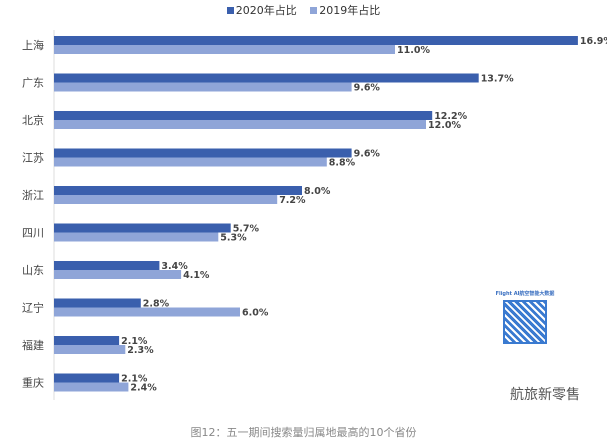 The width and height of the screenshot is (607, 442). What do you see at coordinates (345, 10) in the screenshot?
I see `legend-2019: 2019年占比` at bounding box center [345, 10].